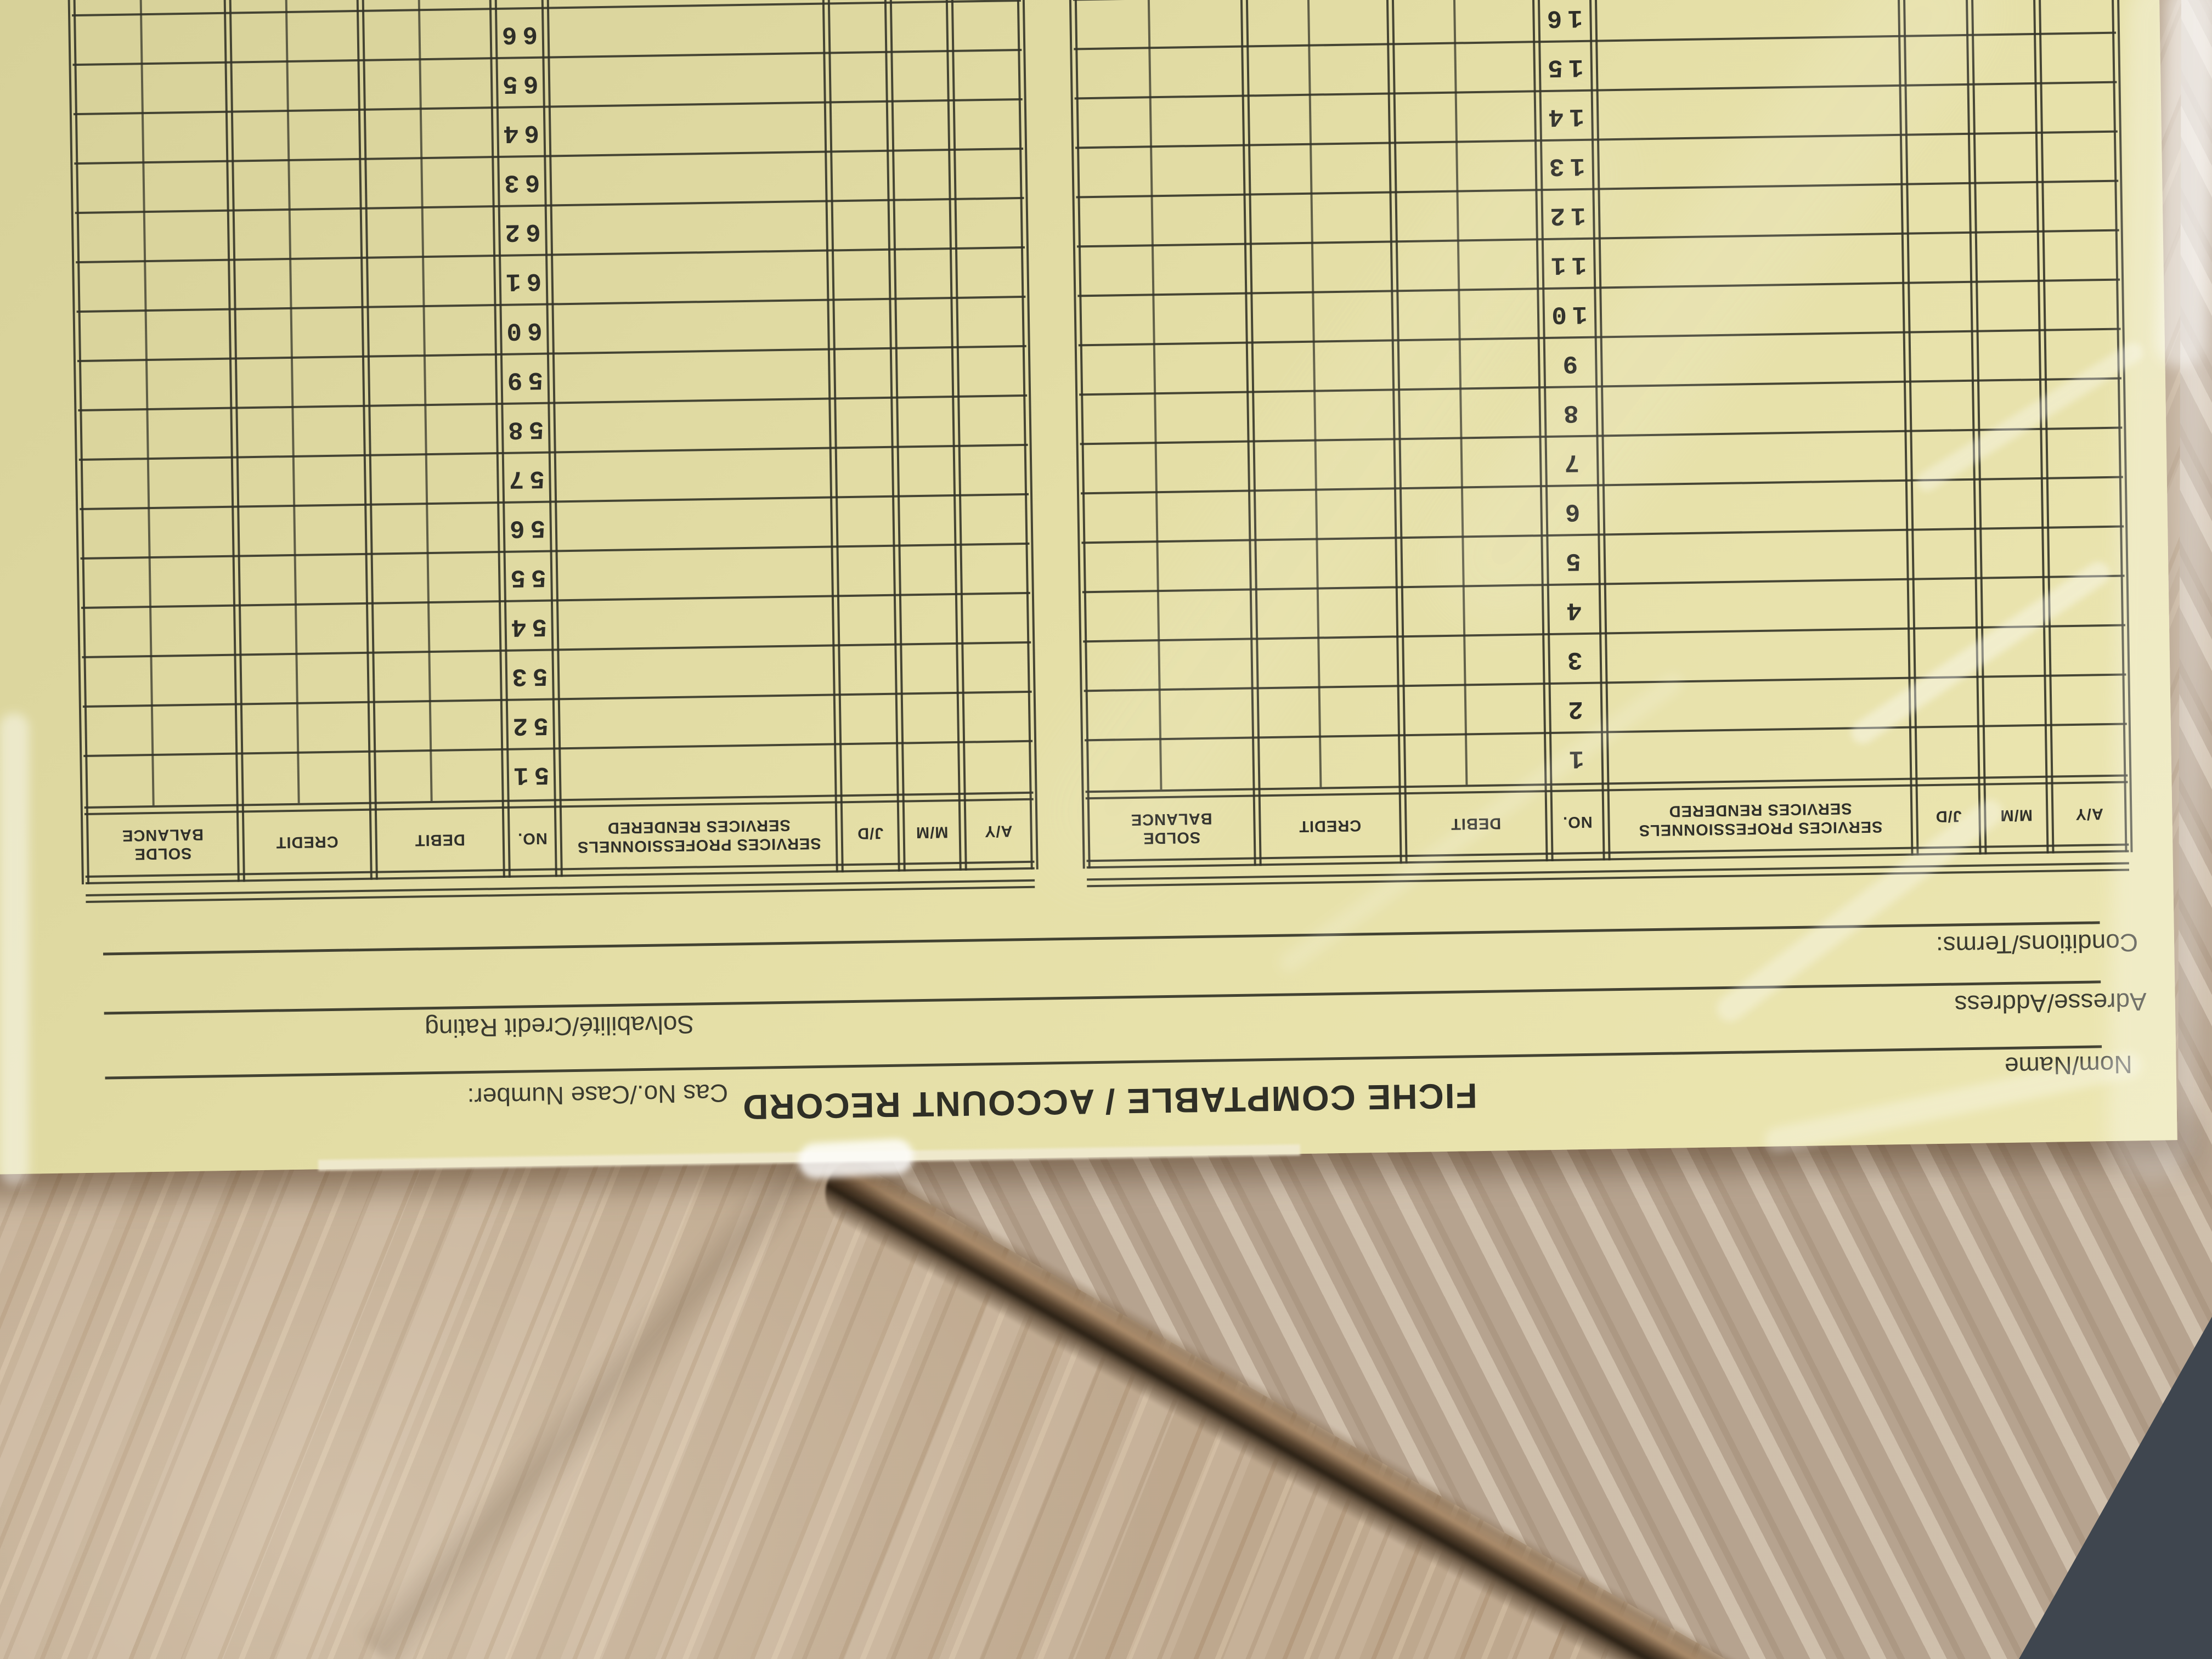  What do you see at coordinates (2037, 944) in the screenshot?
I see `terms-label: Conditions/Terms:` at bounding box center [2037, 944].